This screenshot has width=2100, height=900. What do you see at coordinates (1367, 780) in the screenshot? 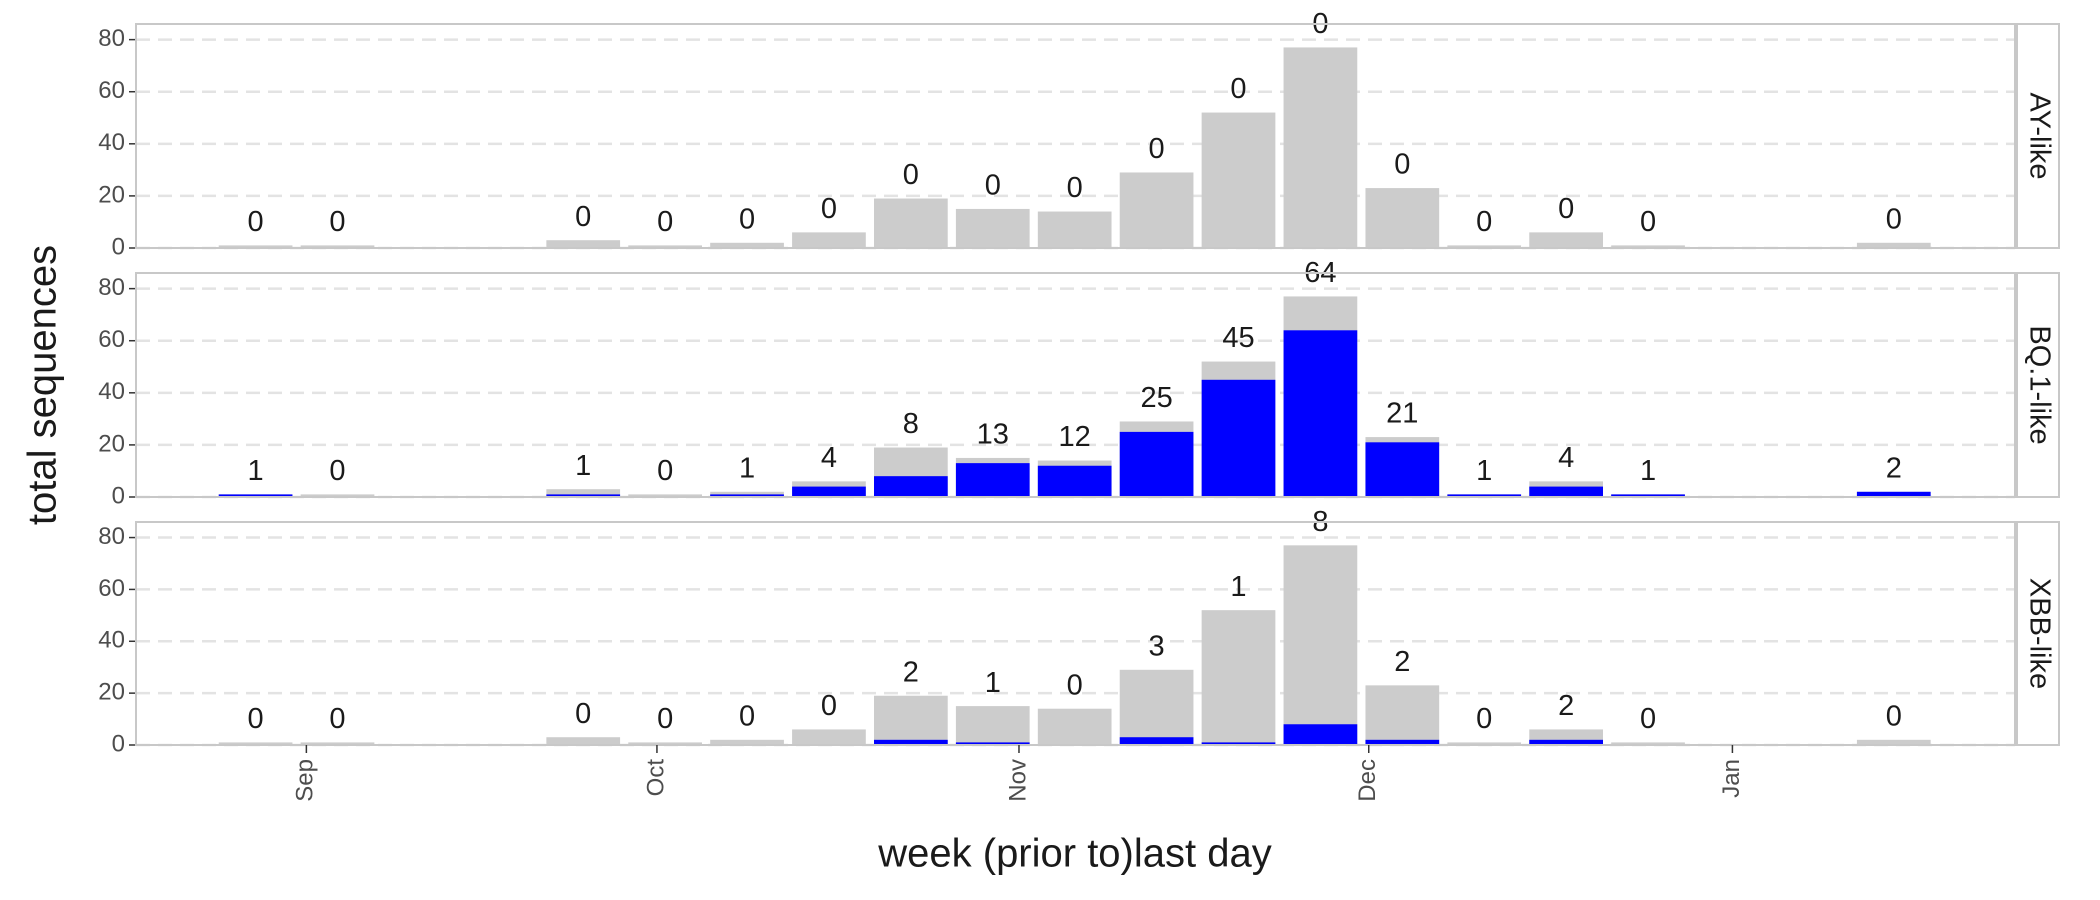
I see `x-tick-label: Dec` at bounding box center [1367, 780].